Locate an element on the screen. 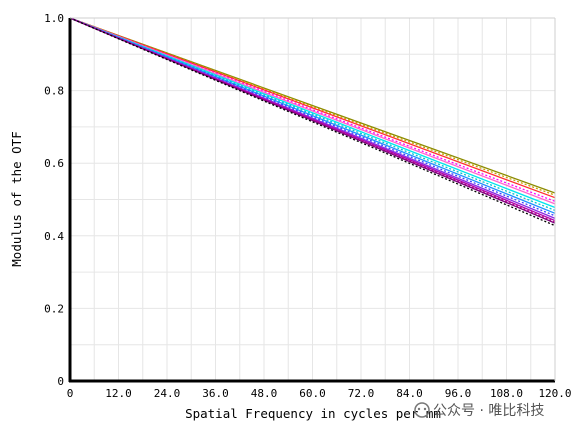  x-tick-label: 84.0 is located at coordinates (409, 393).